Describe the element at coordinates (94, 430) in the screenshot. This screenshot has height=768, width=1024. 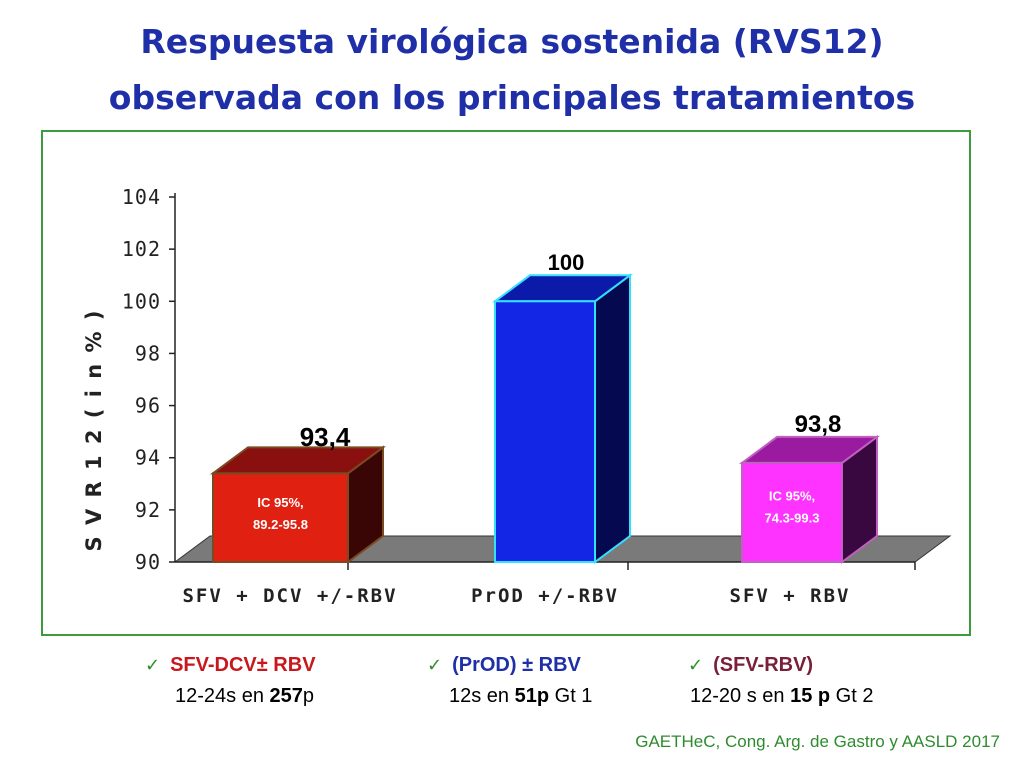
I see `y-axis-label: S V R 1 2 ( i n % )` at that location.